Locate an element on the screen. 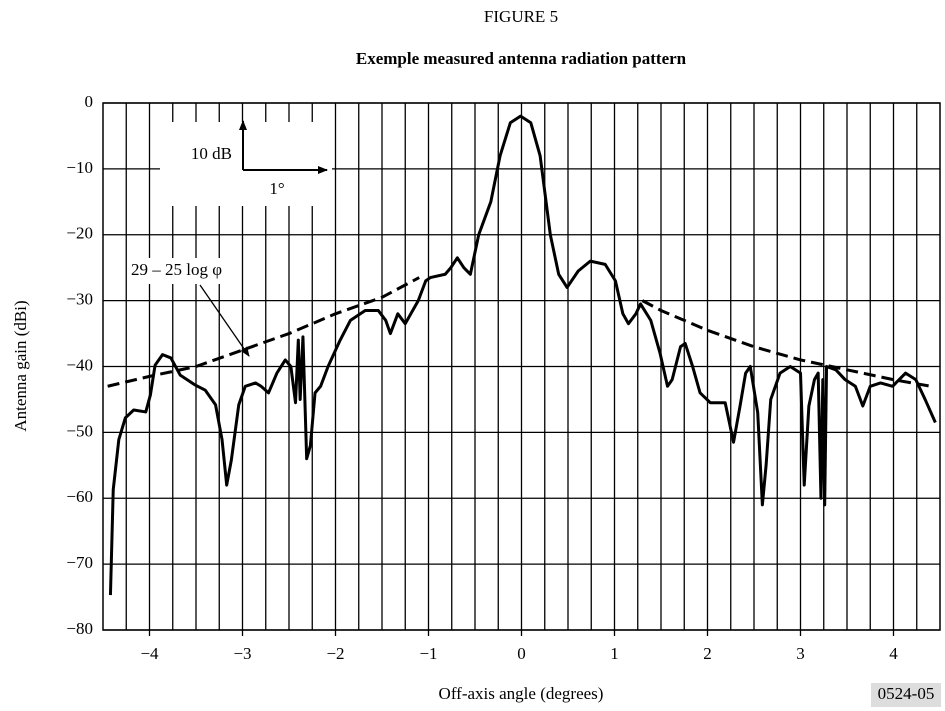 The width and height of the screenshot is (945, 711). envelope-label-bg is located at coordinates (181, 271).